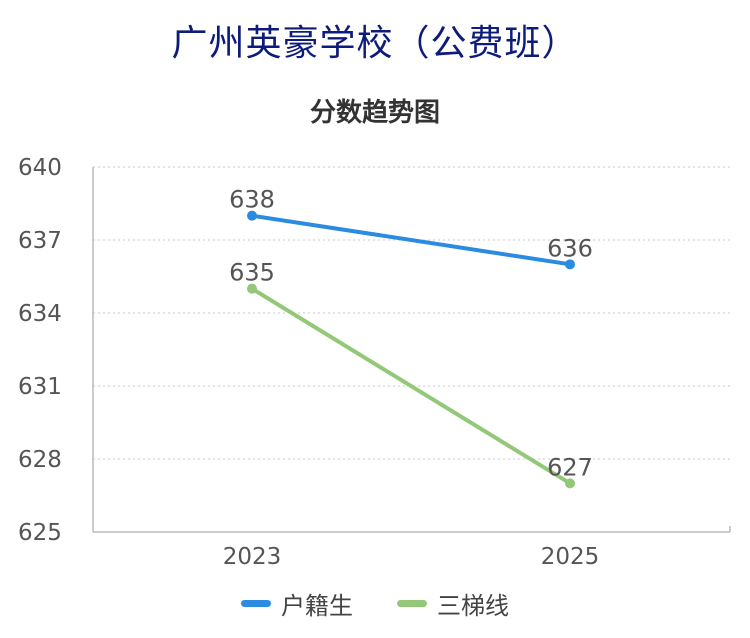 The image size is (750, 638). I want to click on y-tick-label: 625, so click(40, 533).